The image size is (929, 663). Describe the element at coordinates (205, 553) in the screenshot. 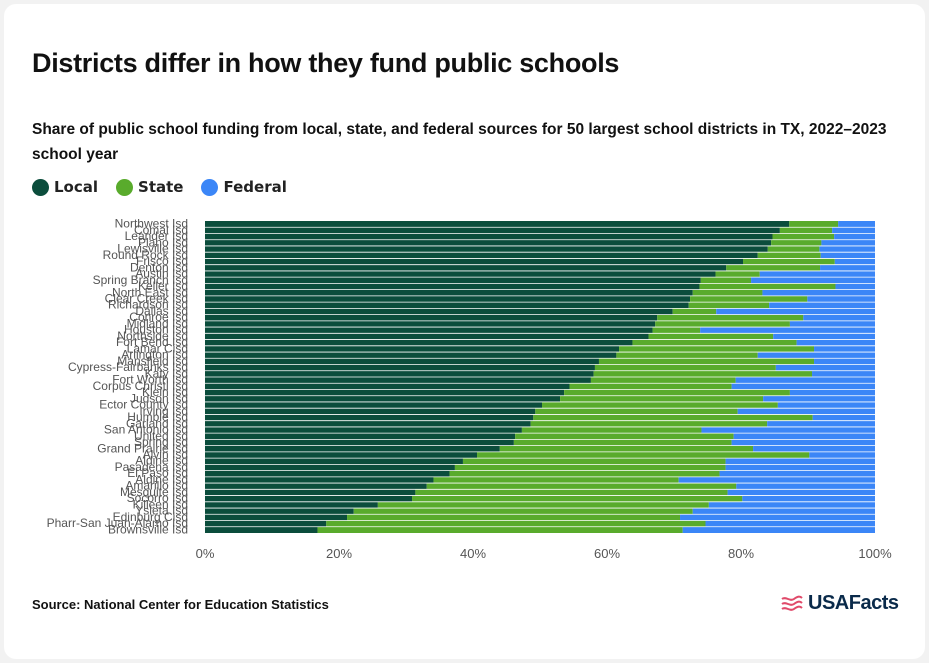

I see `x-tick-label: 0%` at that location.